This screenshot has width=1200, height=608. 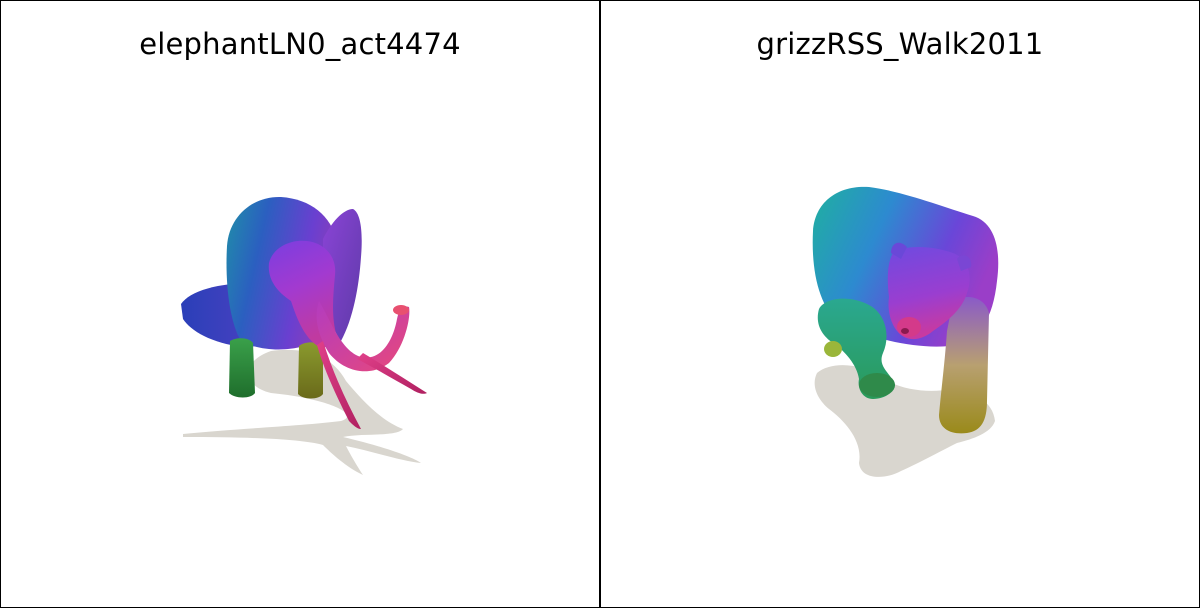 What do you see at coordinates (302, 412) in the screenshot?
I see `elephant-shadow` at bounding box center [302, 412].